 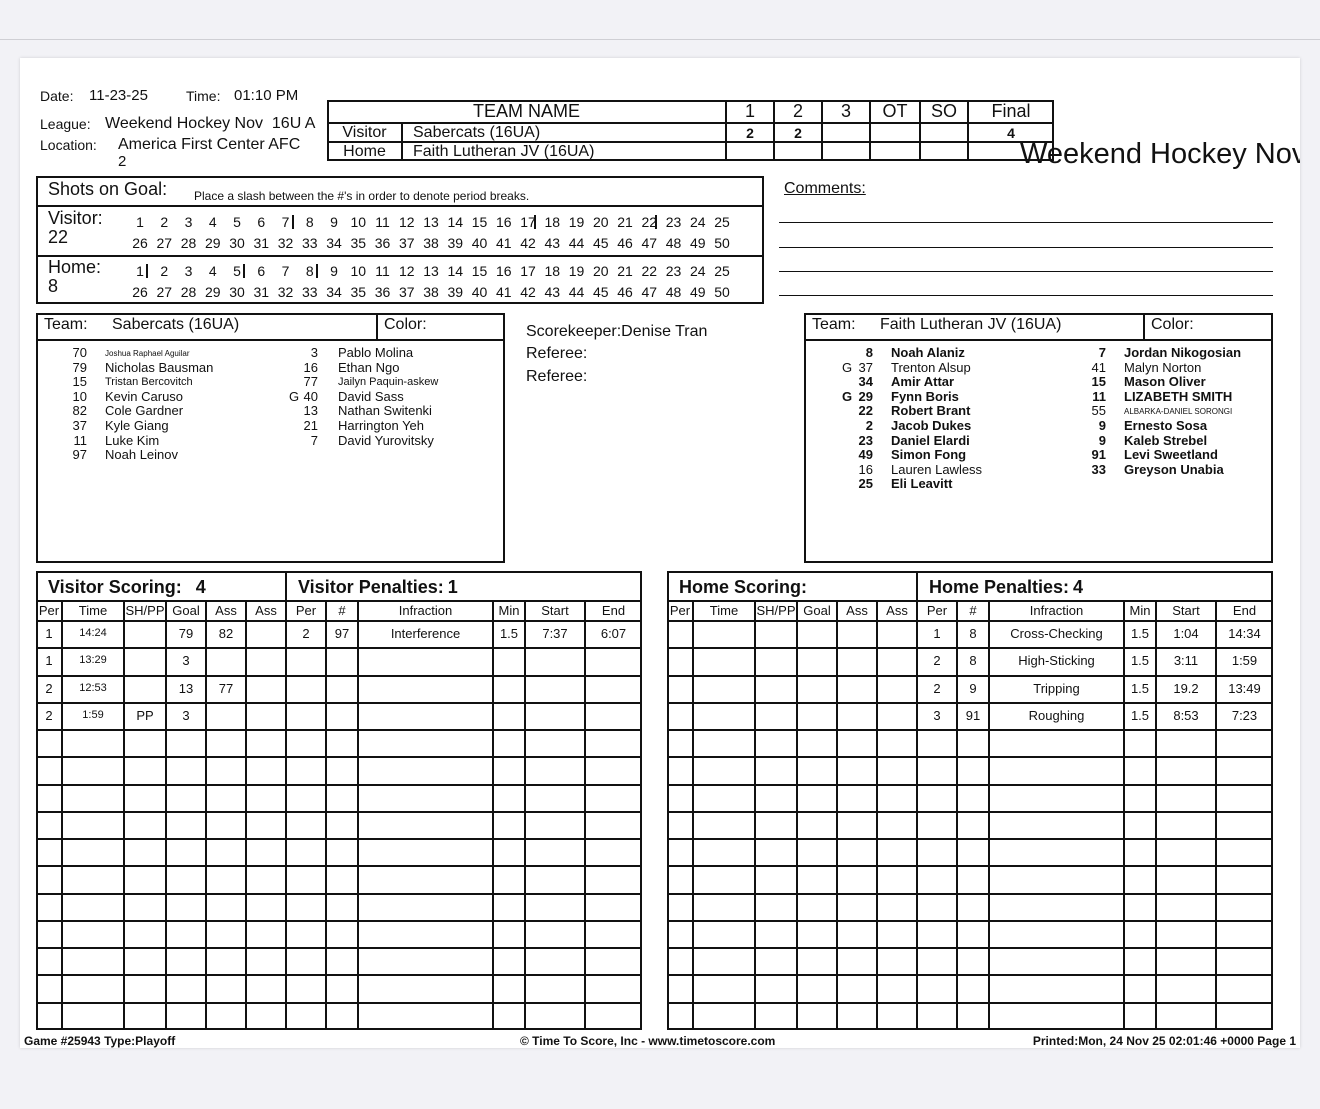 What do you see at coordinates (358, 271) in the screenshot?
I see `shot-number: 10` at bounding box center [358, 271].